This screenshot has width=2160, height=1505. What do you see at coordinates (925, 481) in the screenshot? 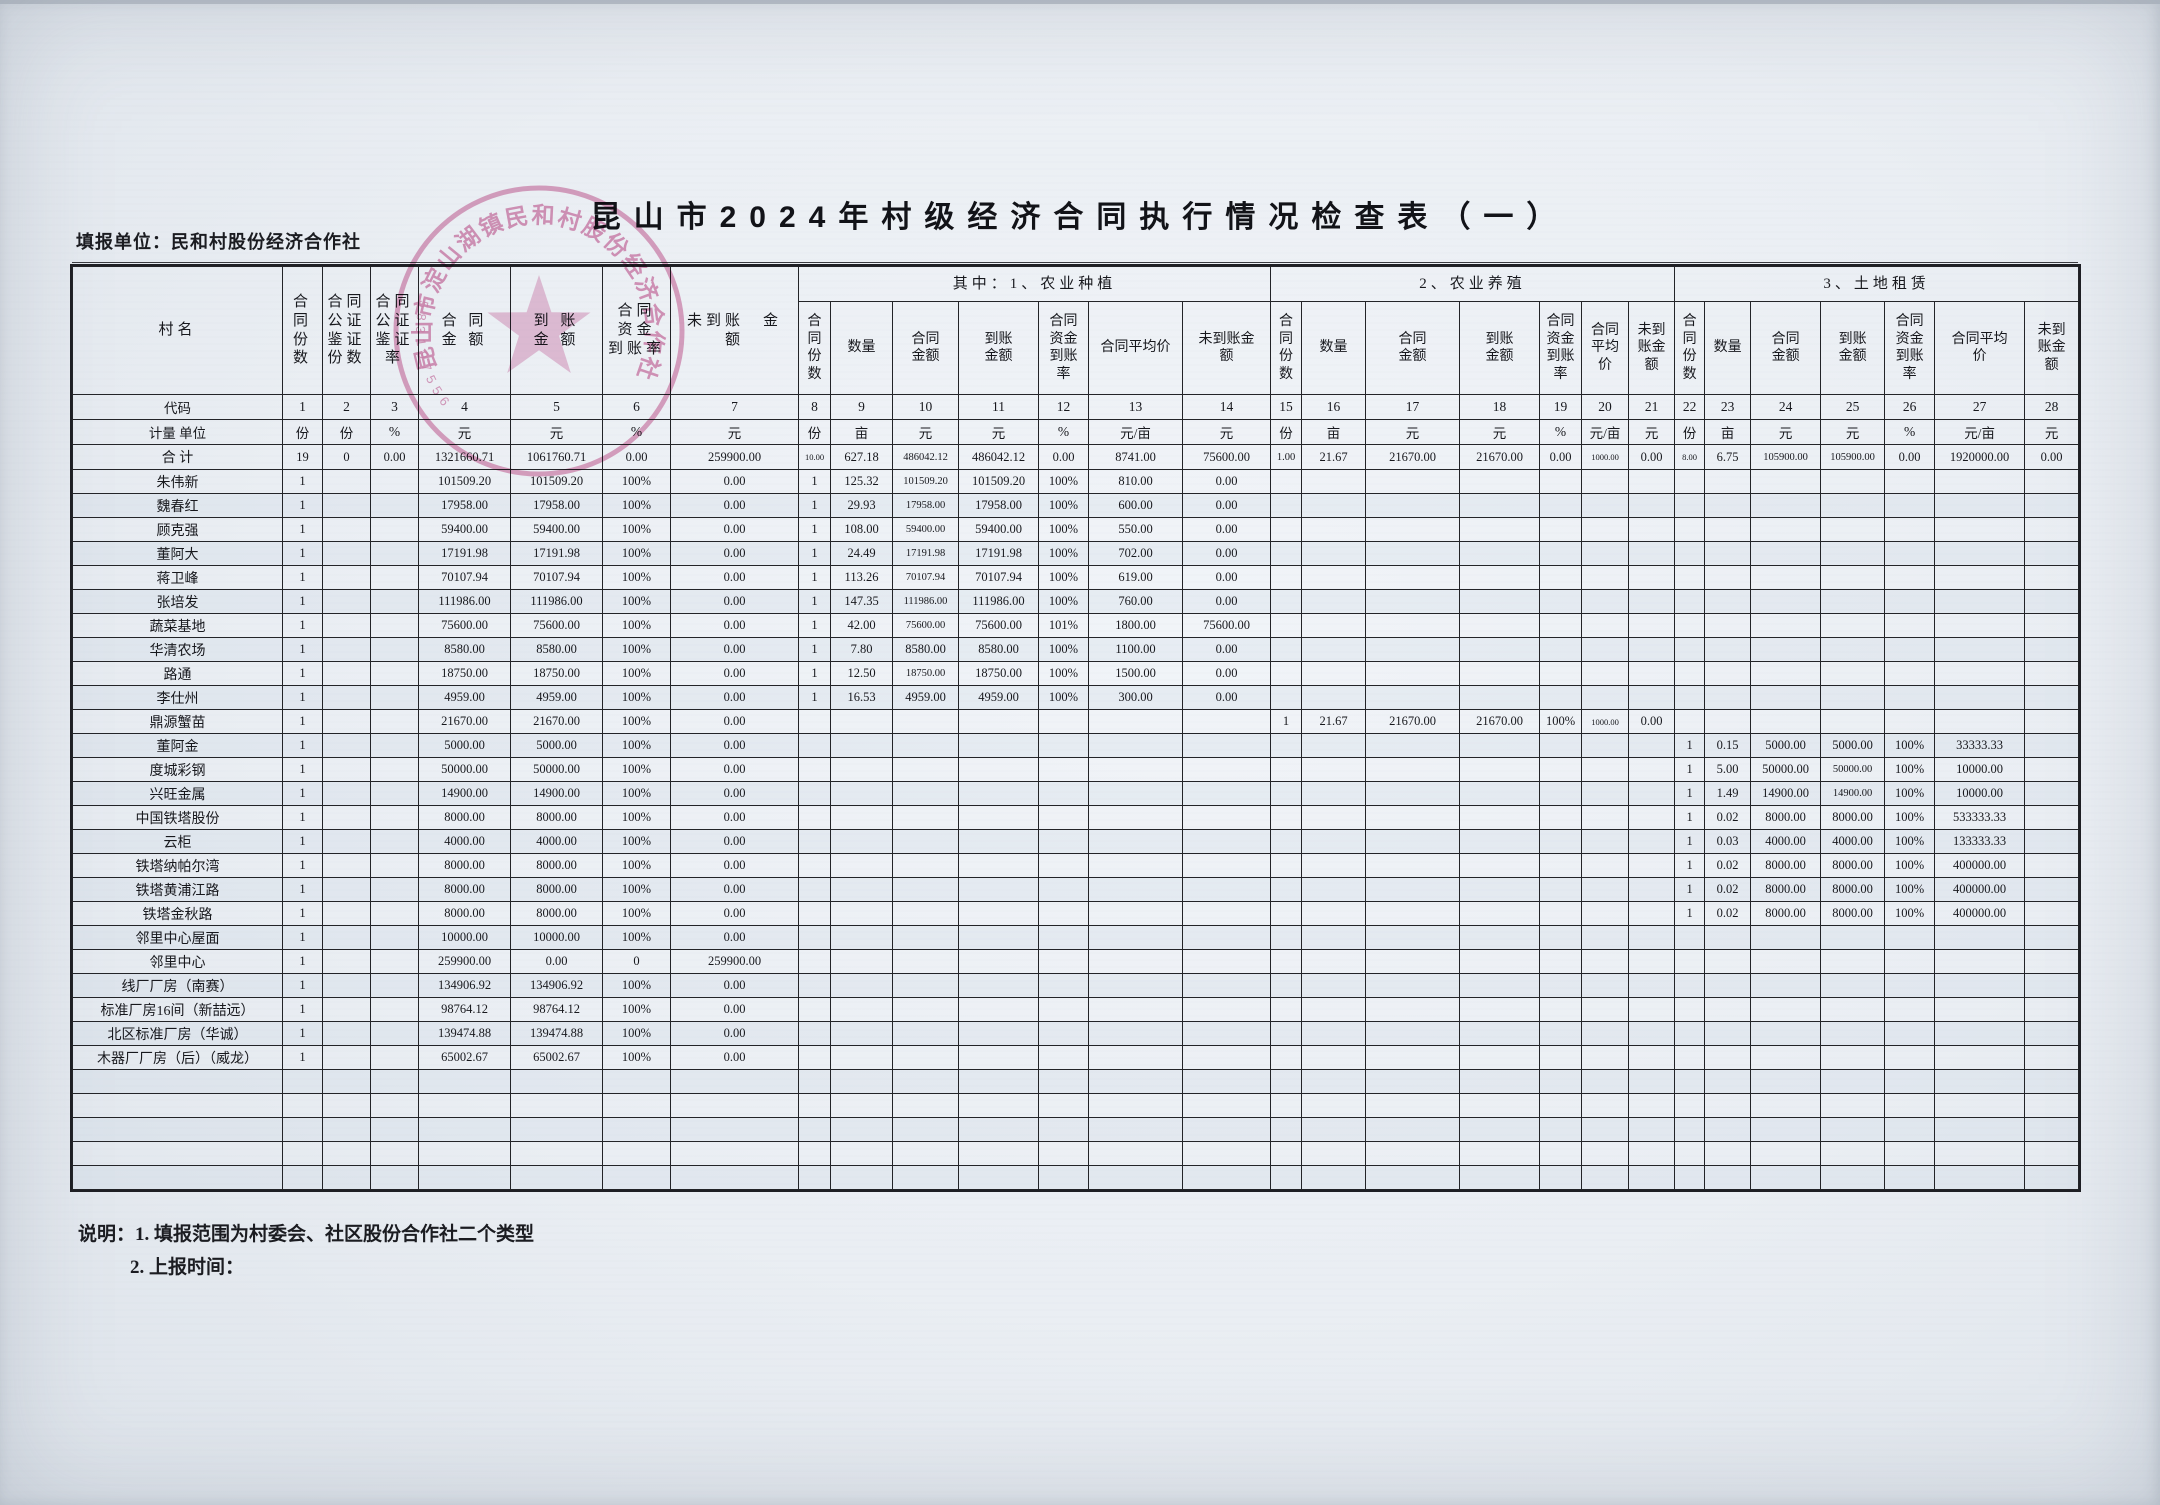
I see `table-cell: 101509.20` at bounding box center [925, 481].